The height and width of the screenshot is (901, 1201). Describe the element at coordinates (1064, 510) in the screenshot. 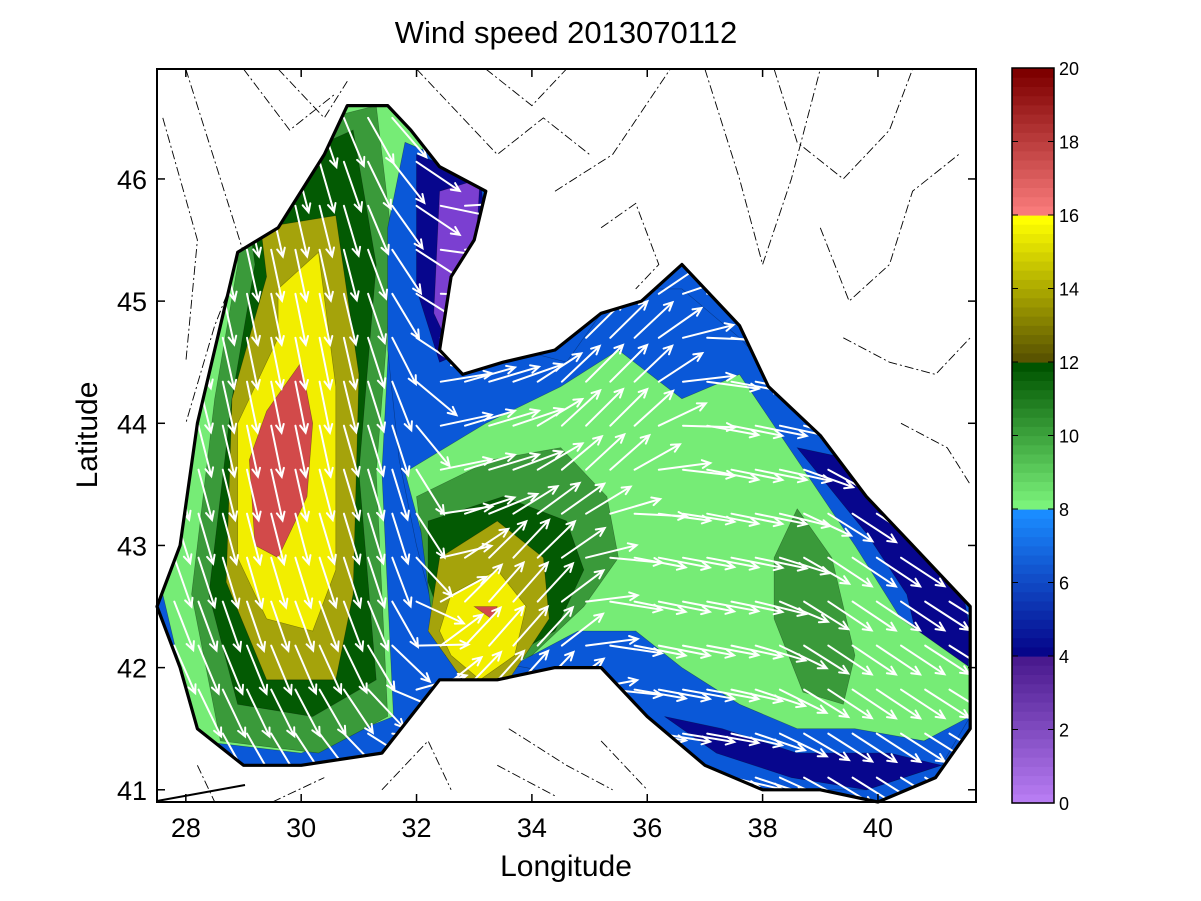

I see `colorbar-tick-label: 8` at that location.